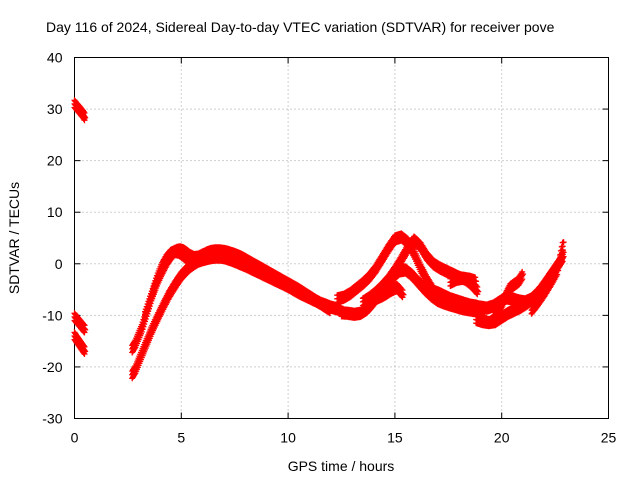 Image resolution: width=640 pixels, height=480 pixels. I want to click on x-axis-label: GPS time / hours, so click(341, 466).